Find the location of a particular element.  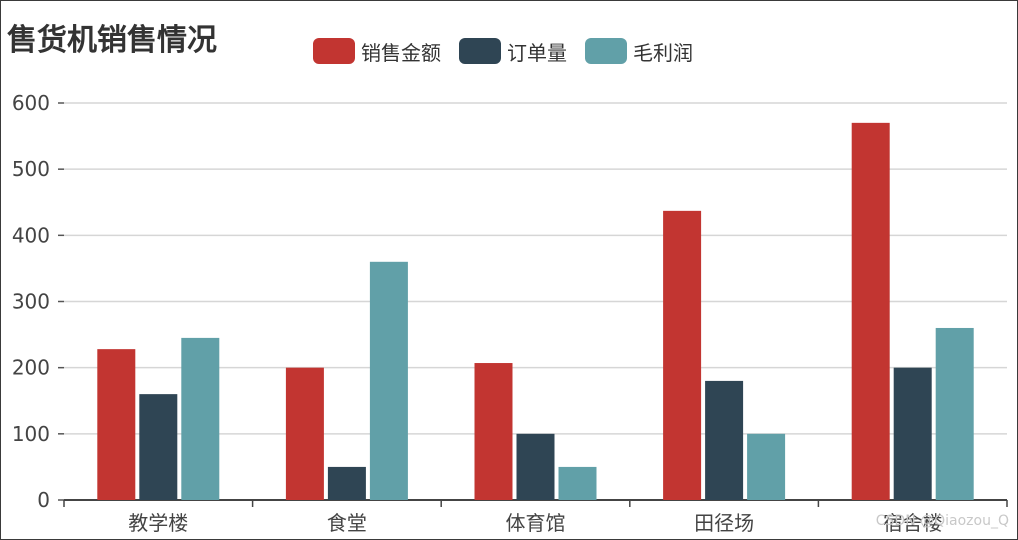

bar-订单量-食堂 is located at coordinates (346, 483).